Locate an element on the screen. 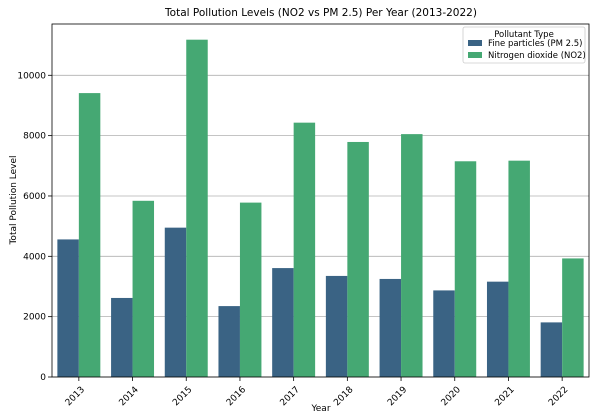 This screenshot has width=597, height=417. x-tick-label: 2017 is located at coordinates (290, 396).